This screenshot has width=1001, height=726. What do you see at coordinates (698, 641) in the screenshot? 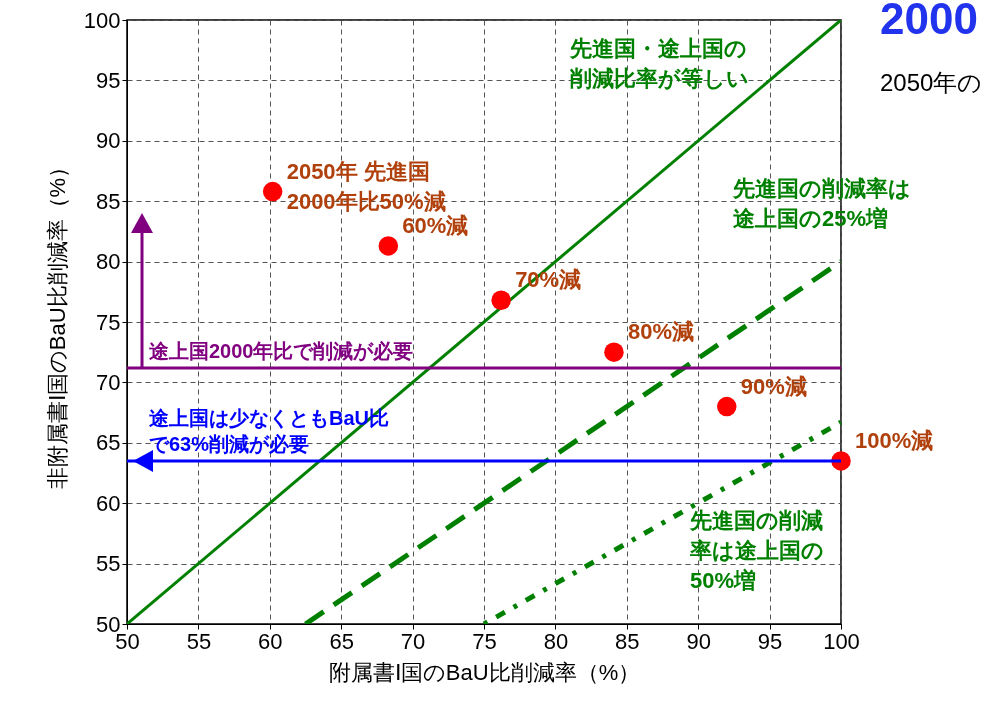
I see `x-tick-label: 90` at bounding box center [698, 641].